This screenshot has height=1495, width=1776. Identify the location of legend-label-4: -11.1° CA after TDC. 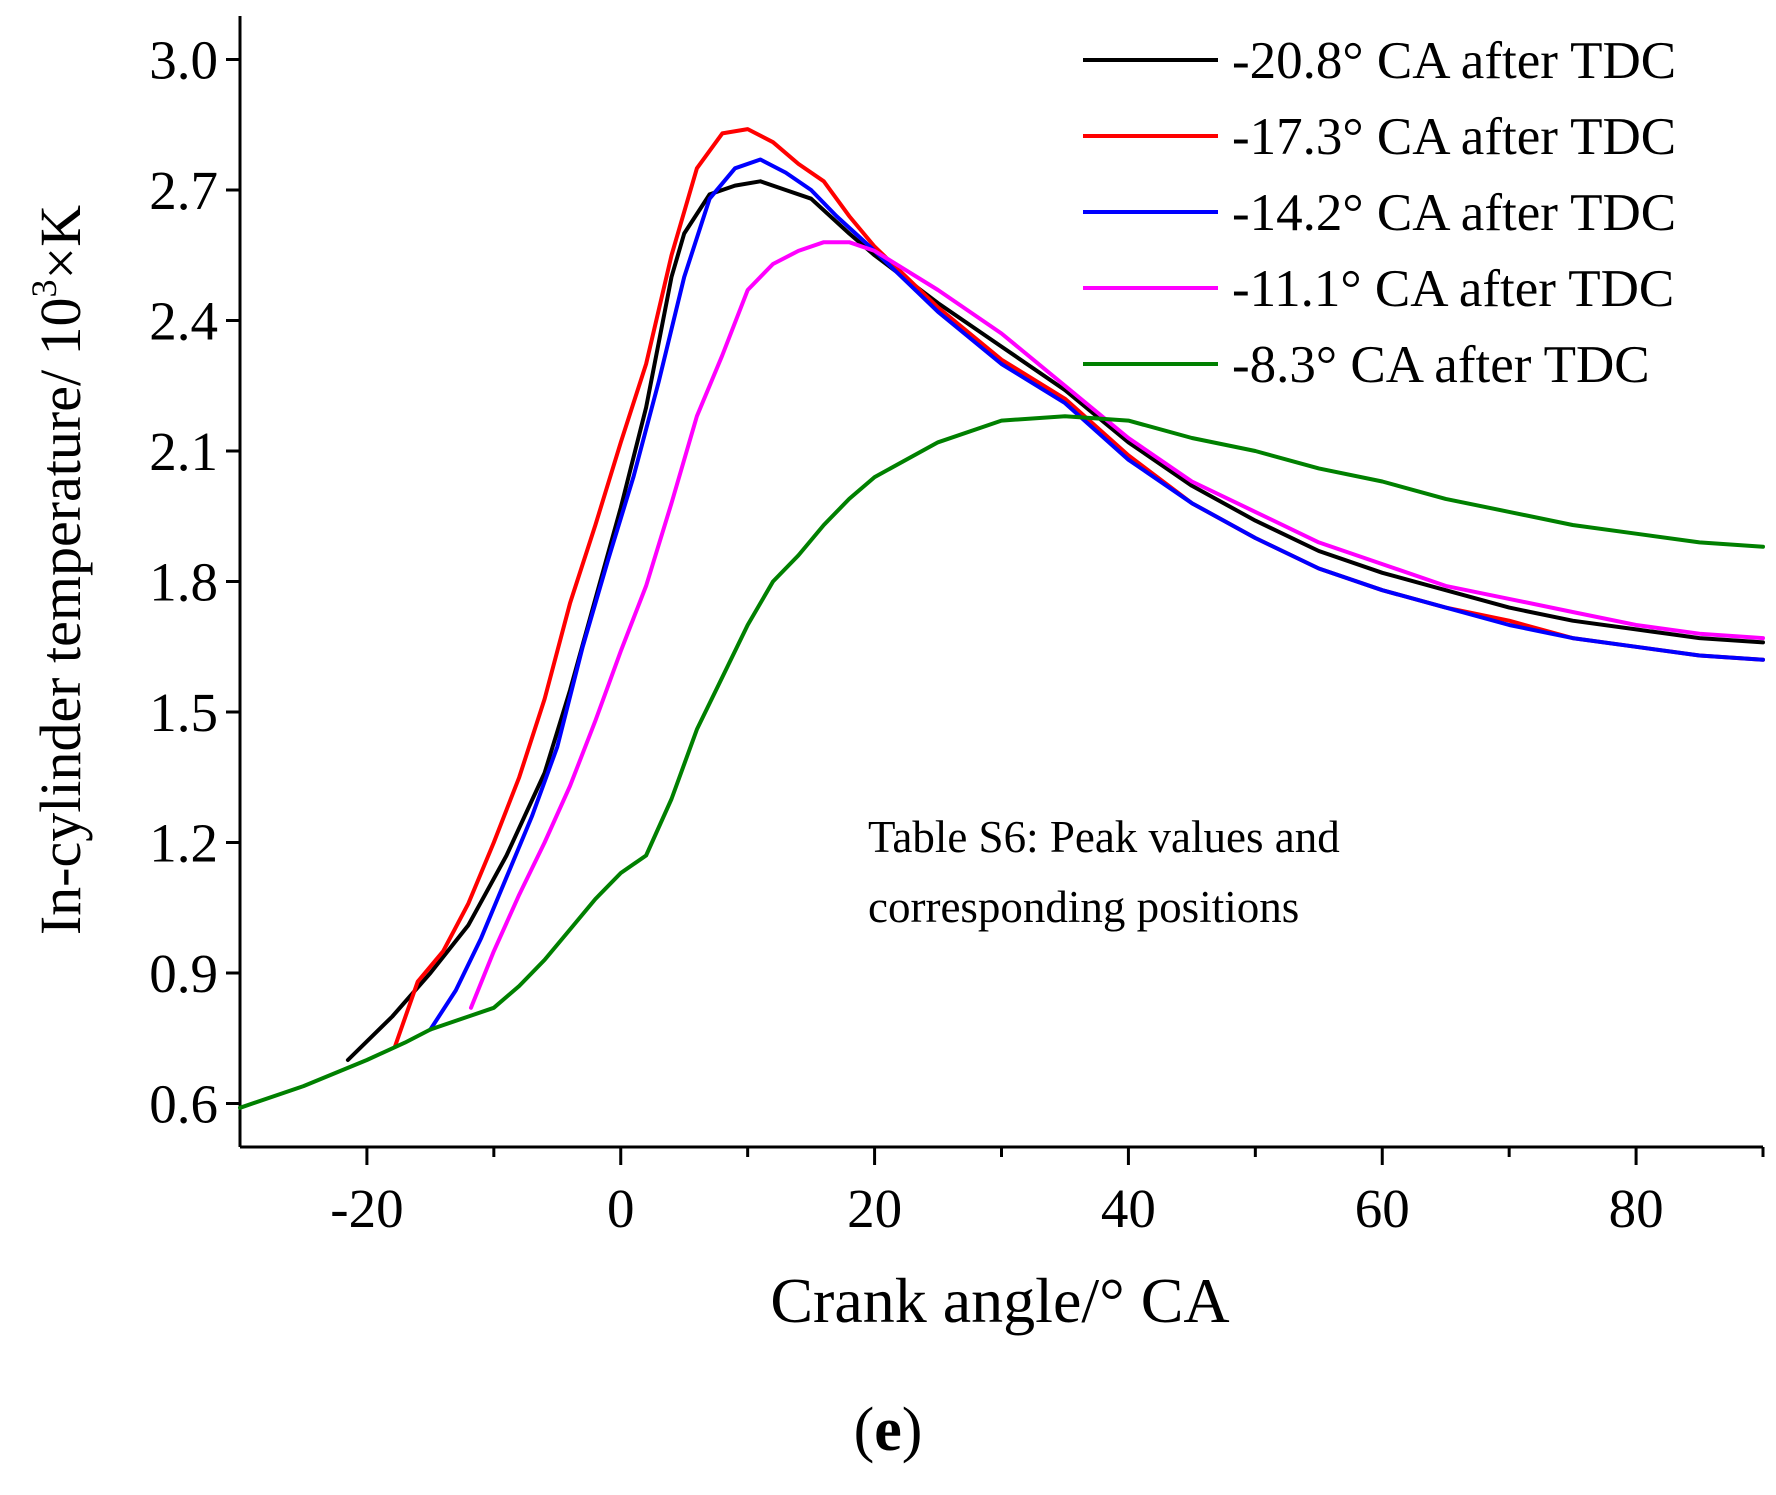
(1453, 289).